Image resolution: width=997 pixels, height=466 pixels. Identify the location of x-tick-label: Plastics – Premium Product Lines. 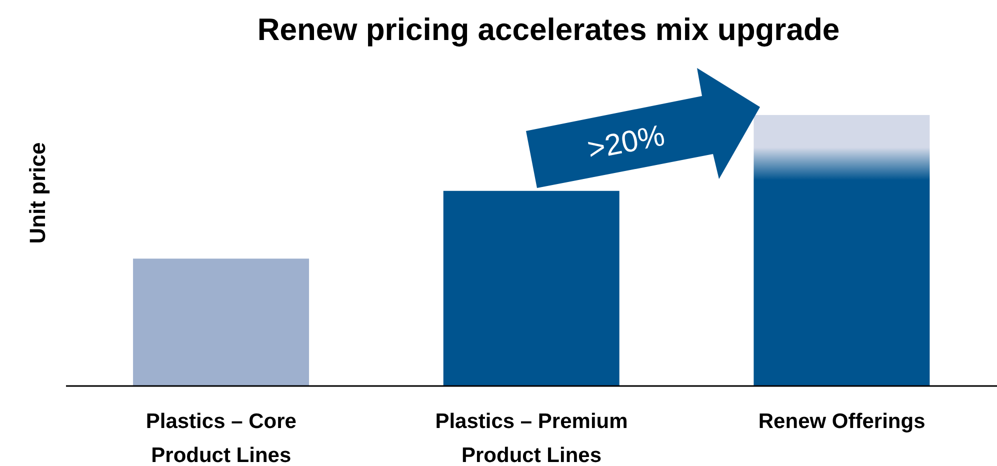
(531, 438).